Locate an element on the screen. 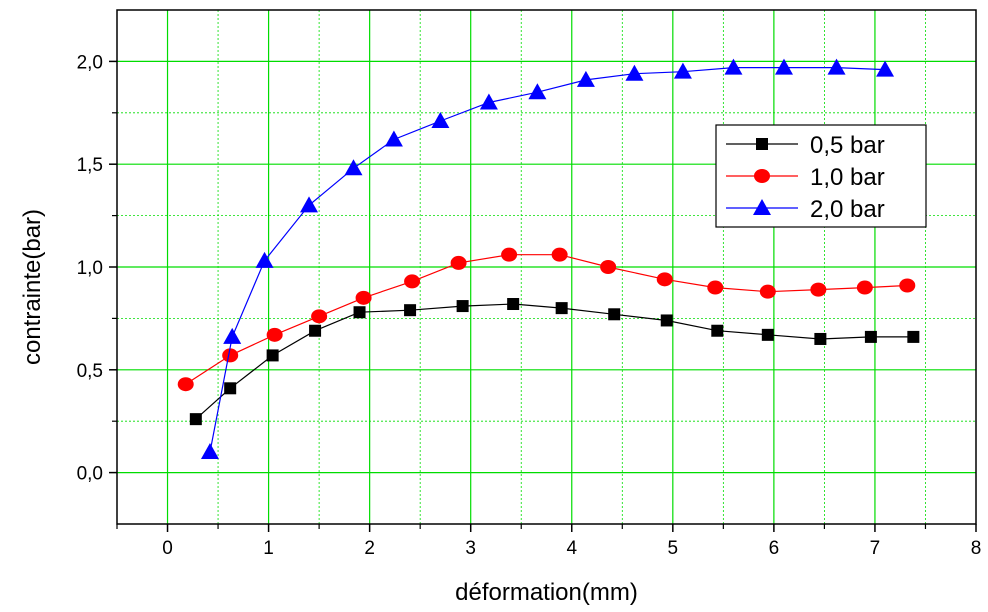 Image resolution: width=988 pixels, height=612 pixels. y-tick-label: 0,5 is located at coordinates (90, 371).